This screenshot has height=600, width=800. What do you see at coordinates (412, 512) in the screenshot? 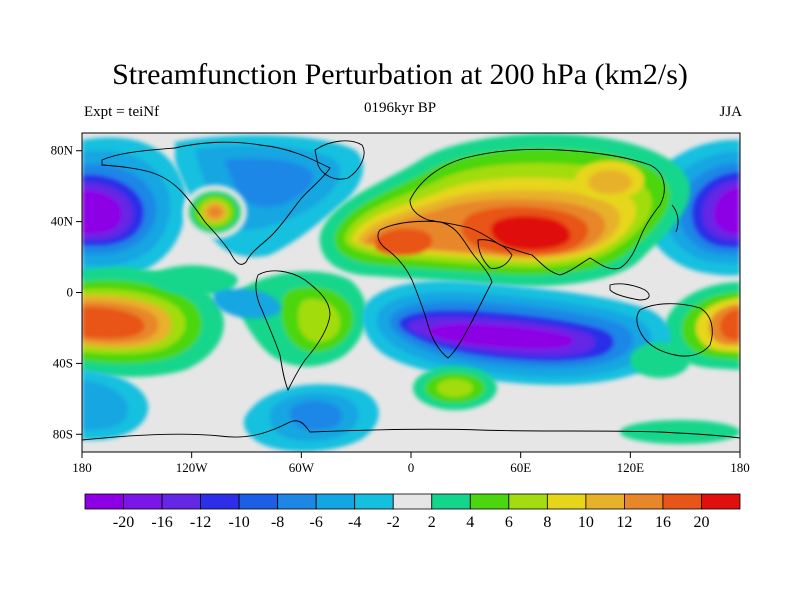
I see `colorbar: -20 -16 -12 -10 -8 -6 -4 -2 2 4 6 8 10 12 16 20` at bounding box center [412, 512].